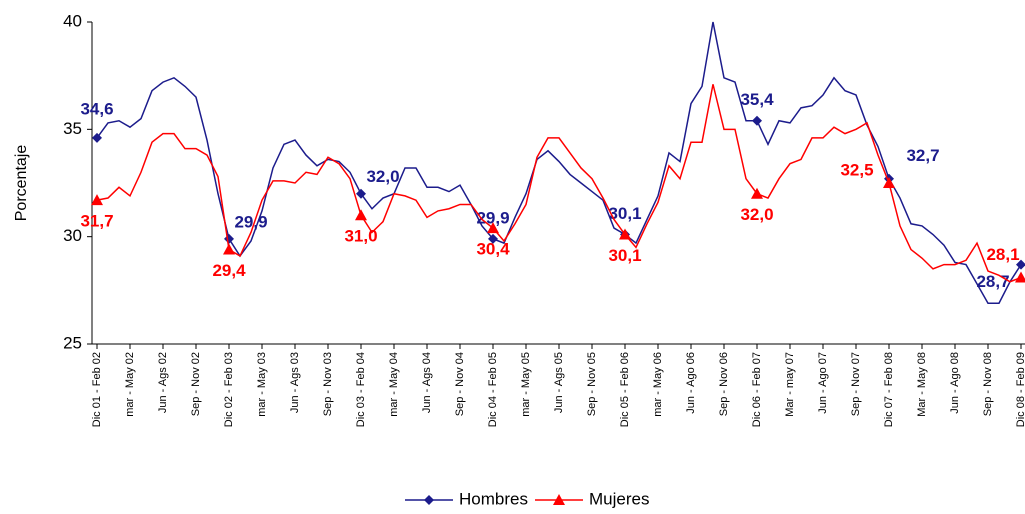 This screenshot has width=1025, height=514. What do you see at coordinates (394, 384) in the screenshot?
I see `x-tick-label: mar - May 04` at bounding box center [394, 384].